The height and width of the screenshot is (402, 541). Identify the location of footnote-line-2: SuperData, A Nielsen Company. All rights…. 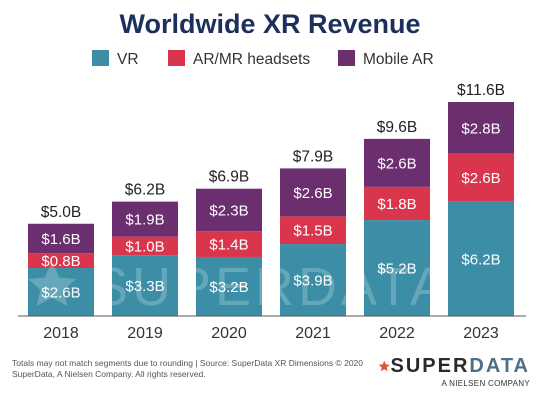
(109, 374).